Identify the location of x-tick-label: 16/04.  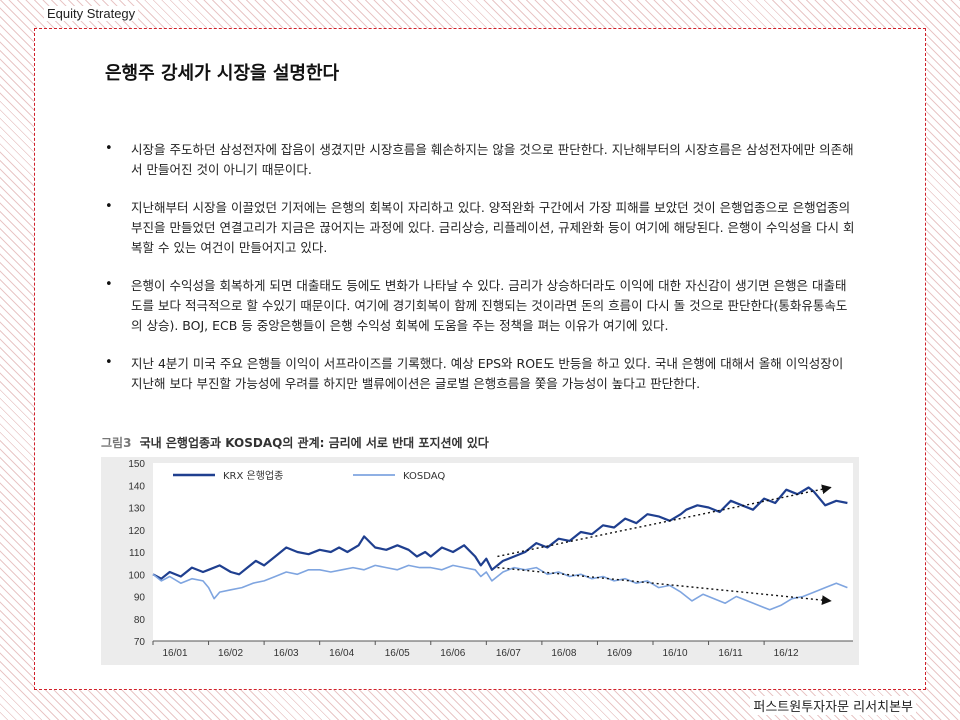
(341, 653).